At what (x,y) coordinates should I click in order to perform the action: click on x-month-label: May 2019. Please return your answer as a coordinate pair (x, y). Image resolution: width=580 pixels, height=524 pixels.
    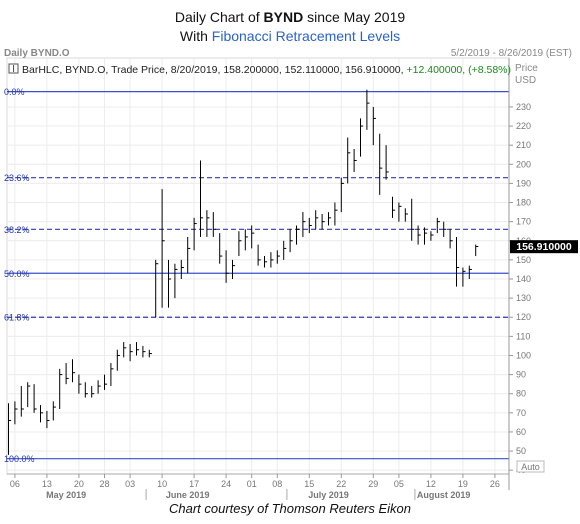
    Looking at the image, I should click on (66, 495).